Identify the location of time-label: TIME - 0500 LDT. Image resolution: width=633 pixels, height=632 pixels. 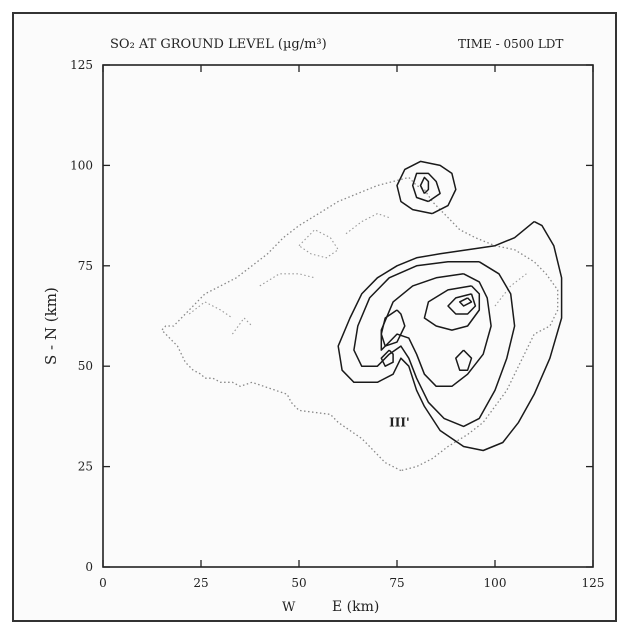
(510, 44).